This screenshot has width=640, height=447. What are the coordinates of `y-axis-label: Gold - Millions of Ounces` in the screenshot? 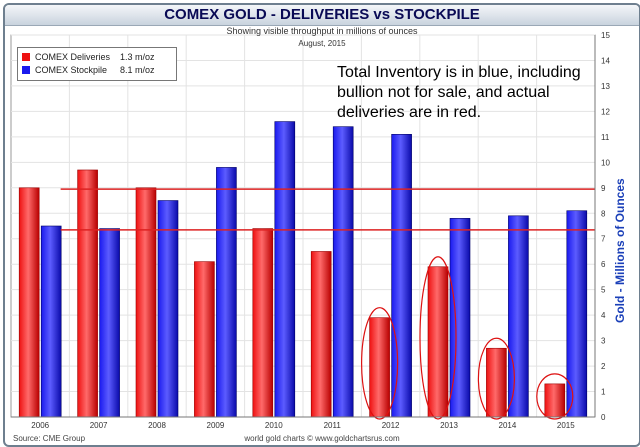 It's located at (620, 250).